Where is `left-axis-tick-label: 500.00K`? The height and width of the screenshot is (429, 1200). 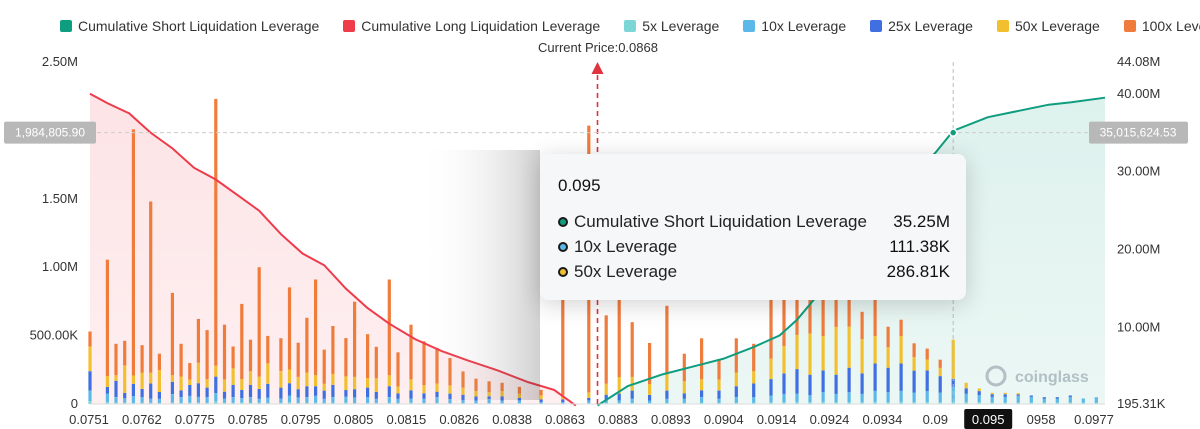 left-axis-tick-label: 500.00K is located at coordinates (54, 335).